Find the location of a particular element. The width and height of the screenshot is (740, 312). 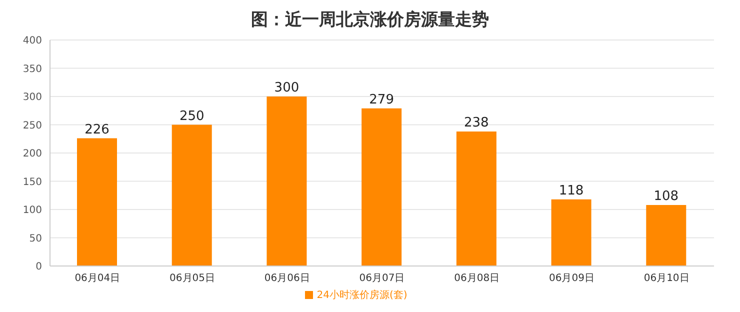

x-tick-label: 06月10日 is located at coordinates (667, 278).